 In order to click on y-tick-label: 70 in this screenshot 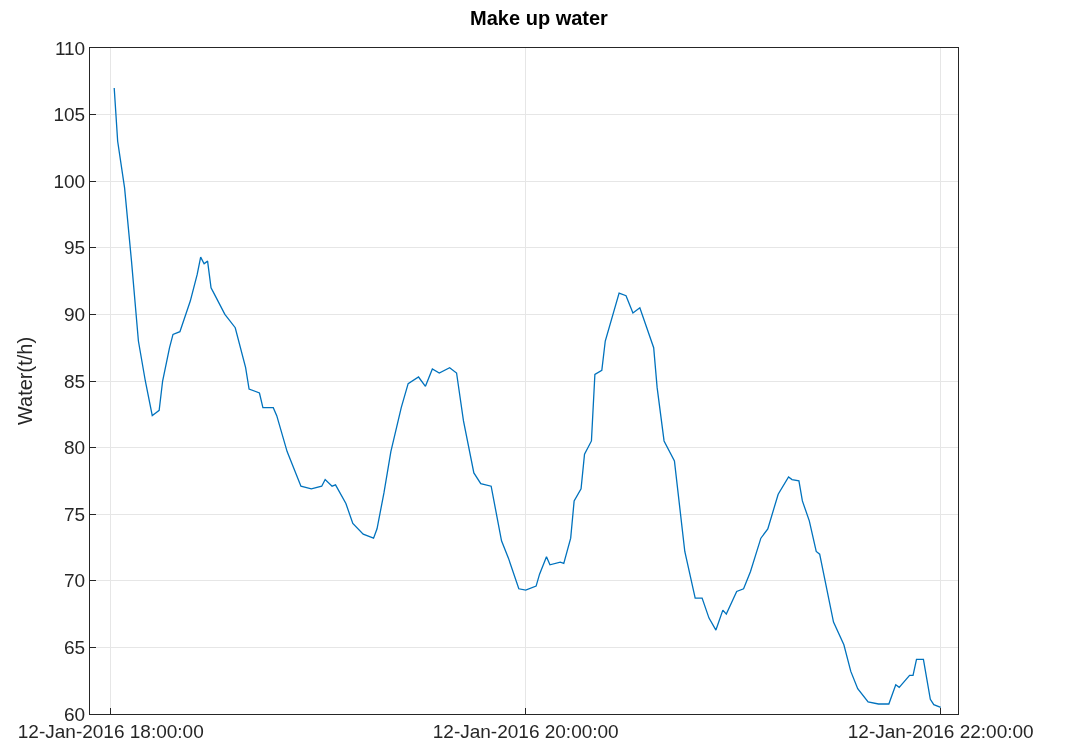, I will do `click(75, 581)`.